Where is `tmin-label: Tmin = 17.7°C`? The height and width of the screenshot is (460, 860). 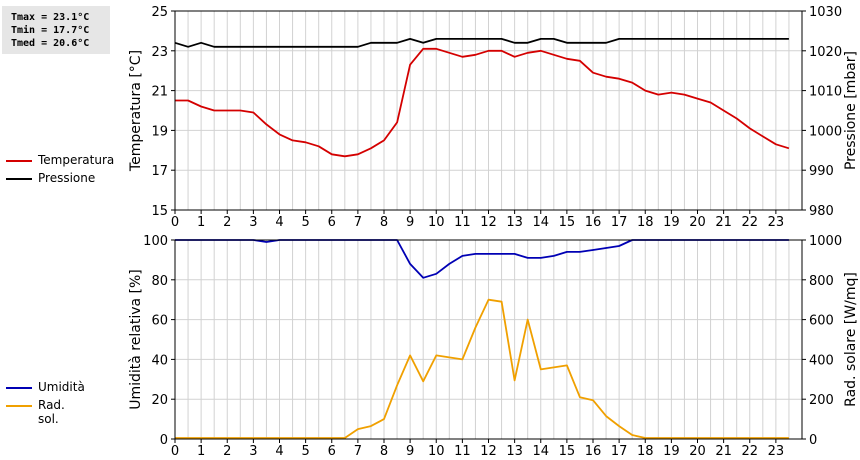 tmin-label: Tmin = 17.7°C is located at coordinates (50, 30).